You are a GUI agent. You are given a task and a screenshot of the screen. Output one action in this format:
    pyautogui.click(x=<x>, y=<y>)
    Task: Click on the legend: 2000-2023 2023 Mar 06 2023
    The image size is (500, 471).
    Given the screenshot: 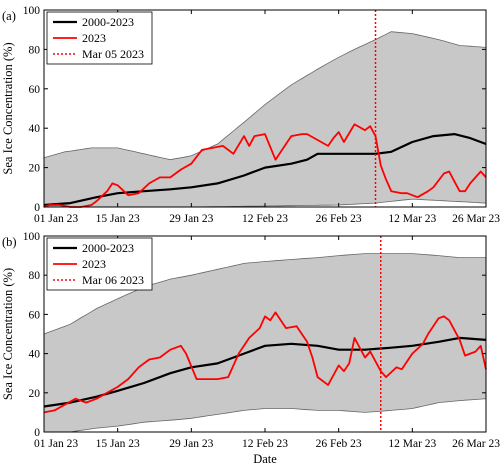 What is the action you would take?
    pyautogui.click(x=99, y=264)
    